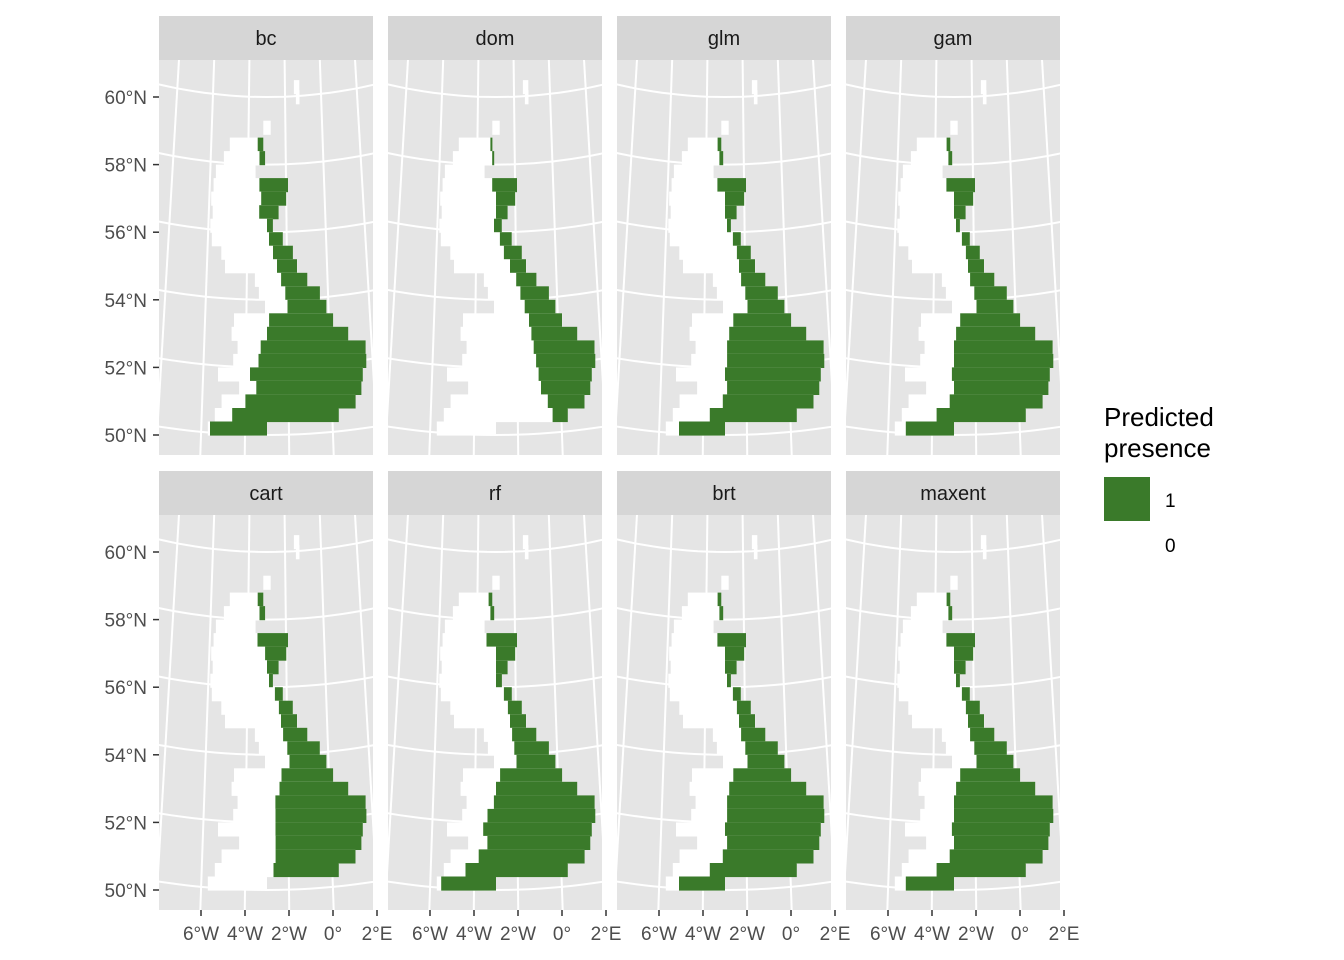 This screenshot has width=1344, height=960. Describe the element at coordinates (791, 934) in the screenshot. I see `x-tick-label: 0°` at that location.